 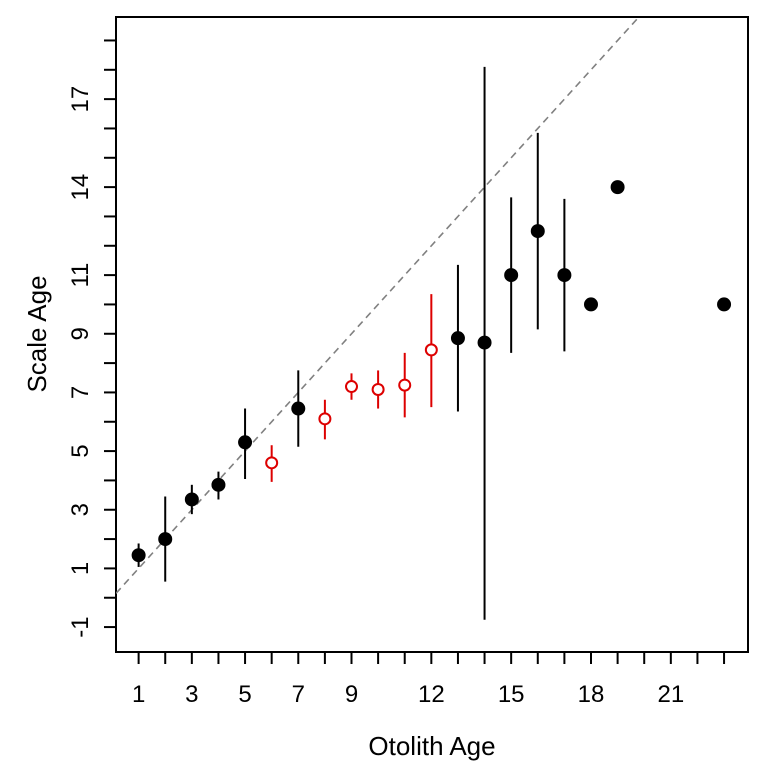 I want to click on x-tick-label: 7, so click(x=298, y=694).